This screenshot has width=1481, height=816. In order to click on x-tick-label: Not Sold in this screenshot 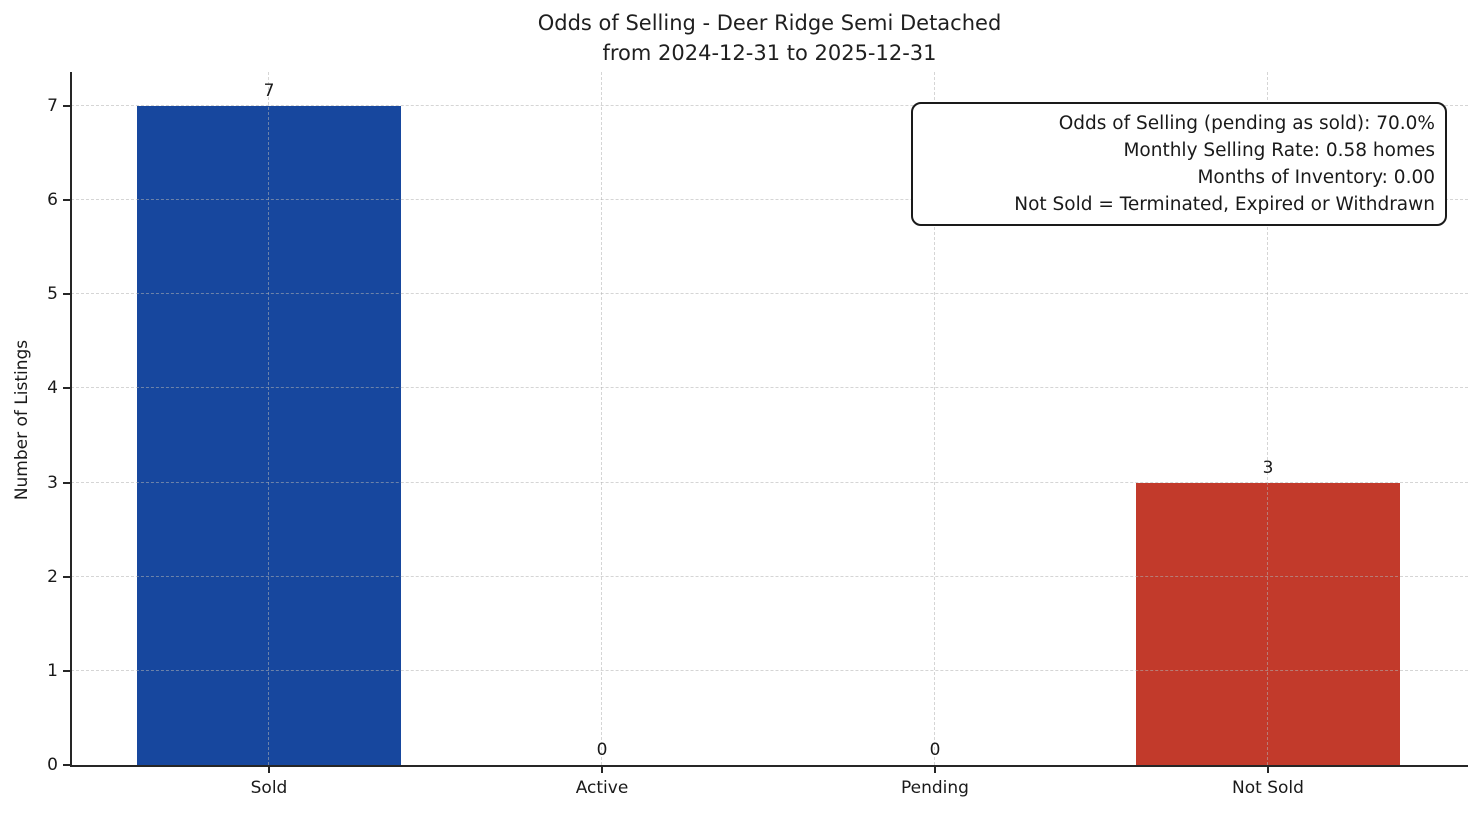, I will do `click(1268, 788)`.